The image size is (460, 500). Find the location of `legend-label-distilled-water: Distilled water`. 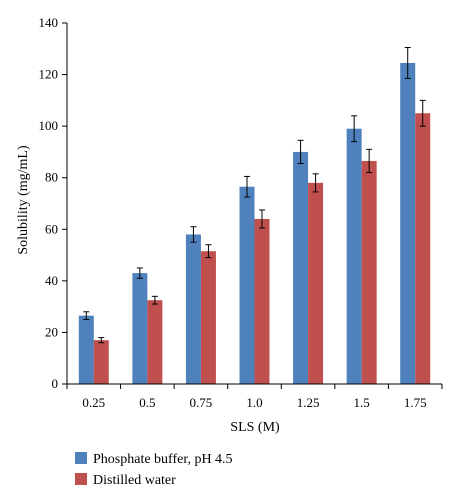

legend-label-distilled-water: Distilled water is located at coordinates (134, 480).